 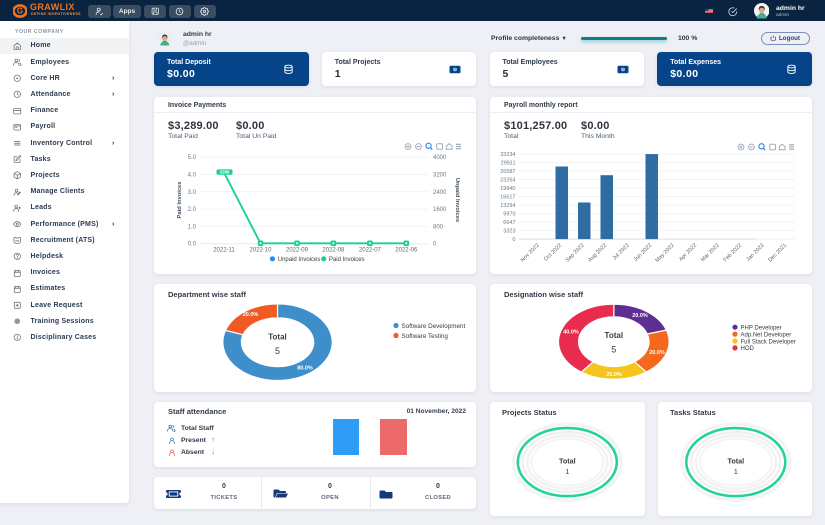 I want to click on svg-text: 6647, so click(x=509, y=223).